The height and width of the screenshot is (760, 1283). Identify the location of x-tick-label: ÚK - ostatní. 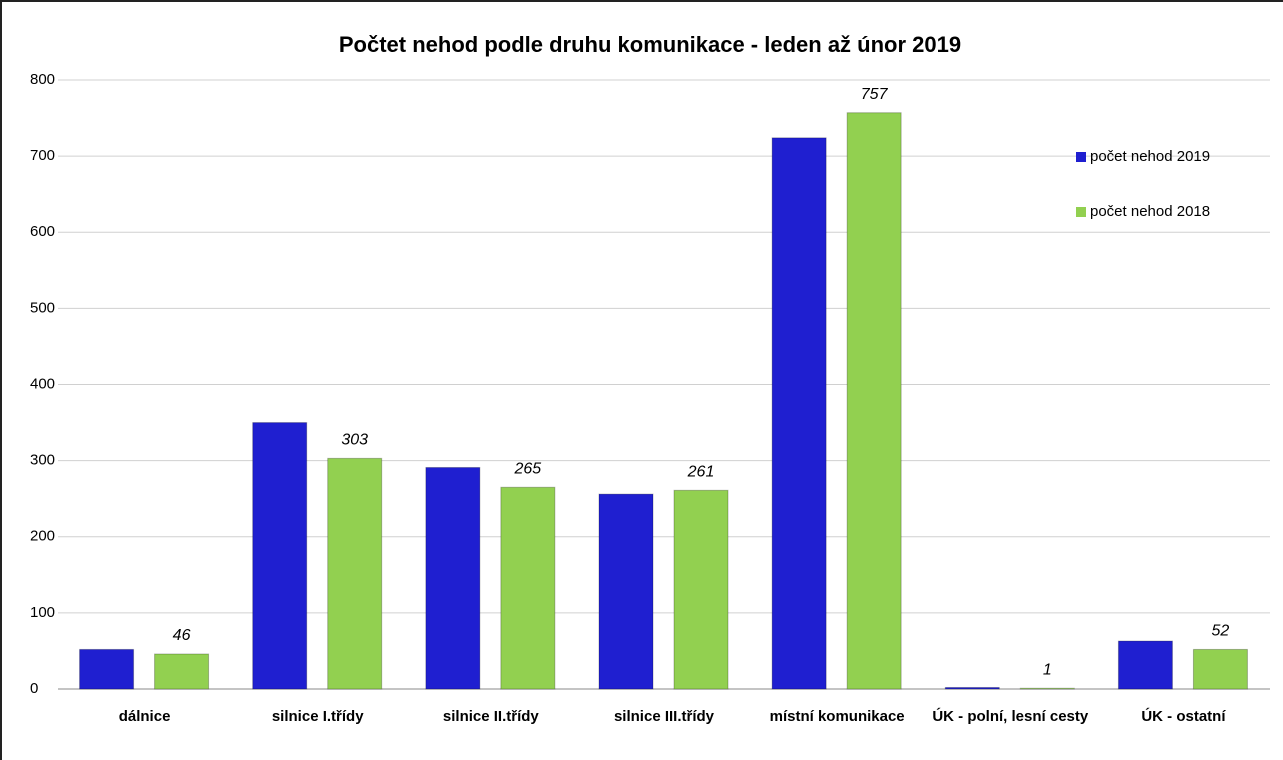
(1183, 716).